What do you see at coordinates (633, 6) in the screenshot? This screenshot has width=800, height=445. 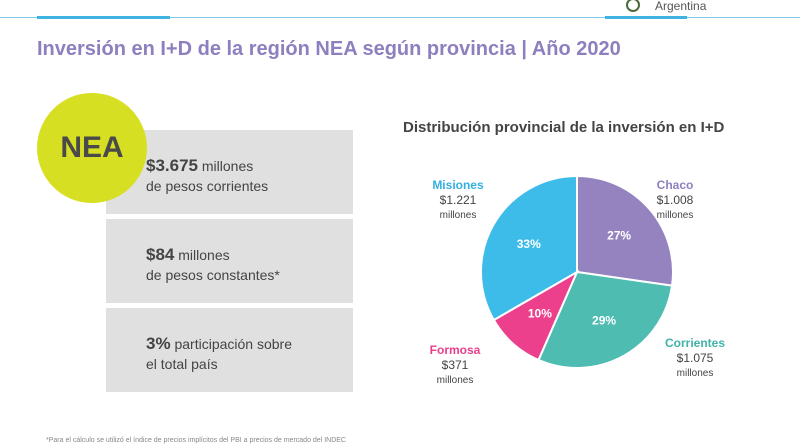 I see `emblem-icon` at bounding box center [633, 6].